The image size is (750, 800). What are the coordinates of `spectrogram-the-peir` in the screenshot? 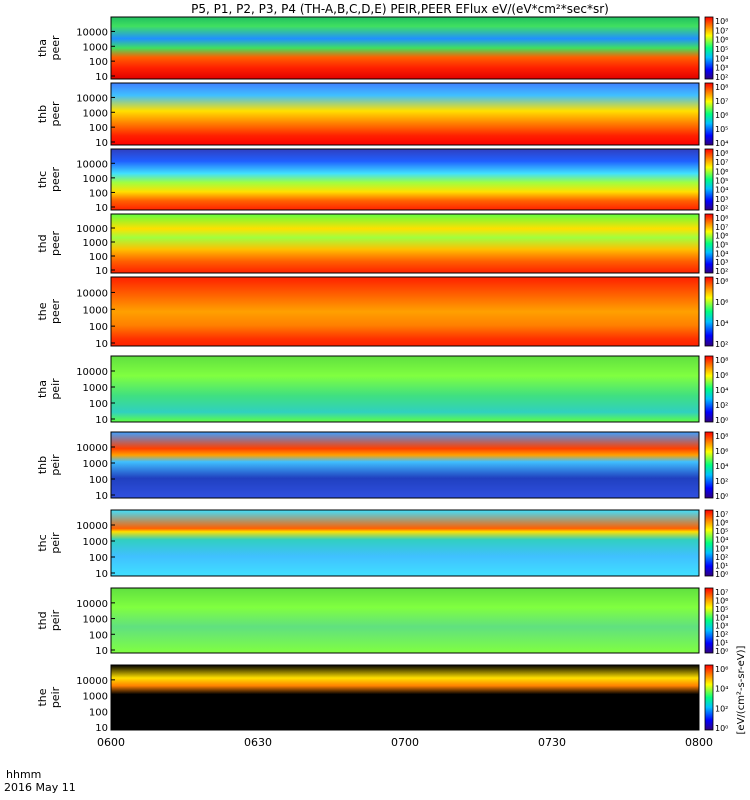 It's located at (405, 697).